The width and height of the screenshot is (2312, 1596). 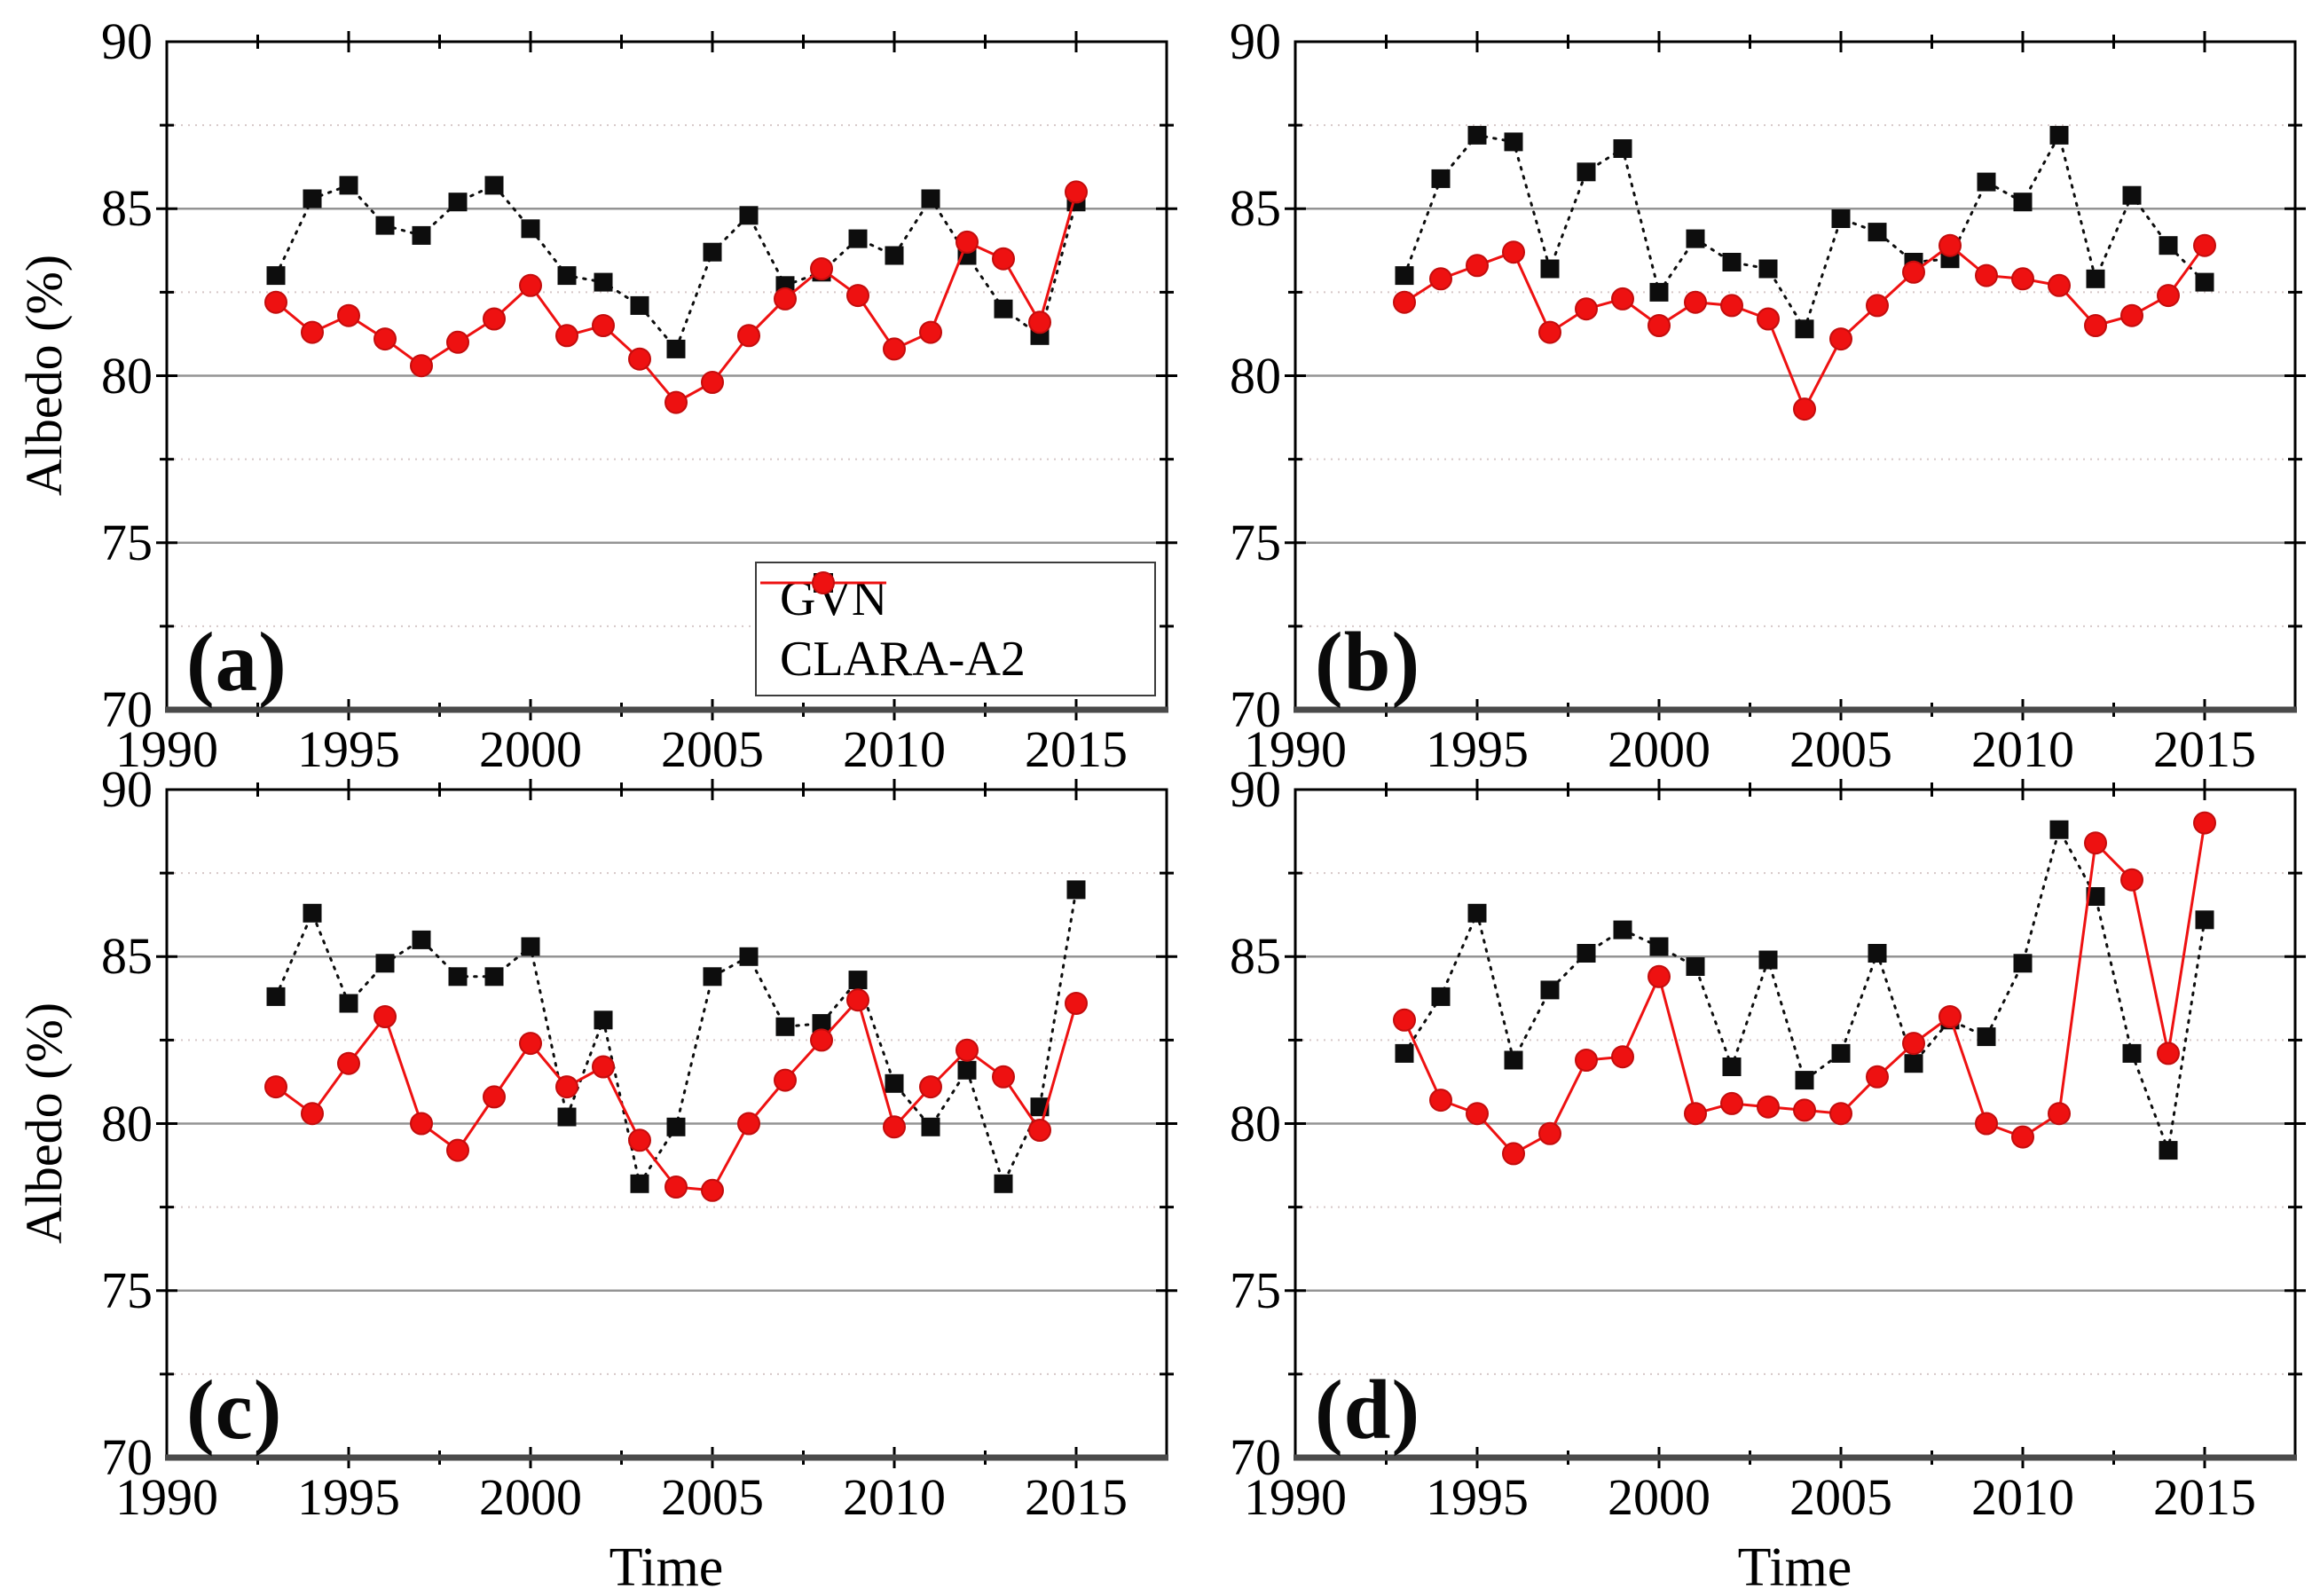 I want to click on x-tick-label: 2015, so click(x=2204, y=1497).